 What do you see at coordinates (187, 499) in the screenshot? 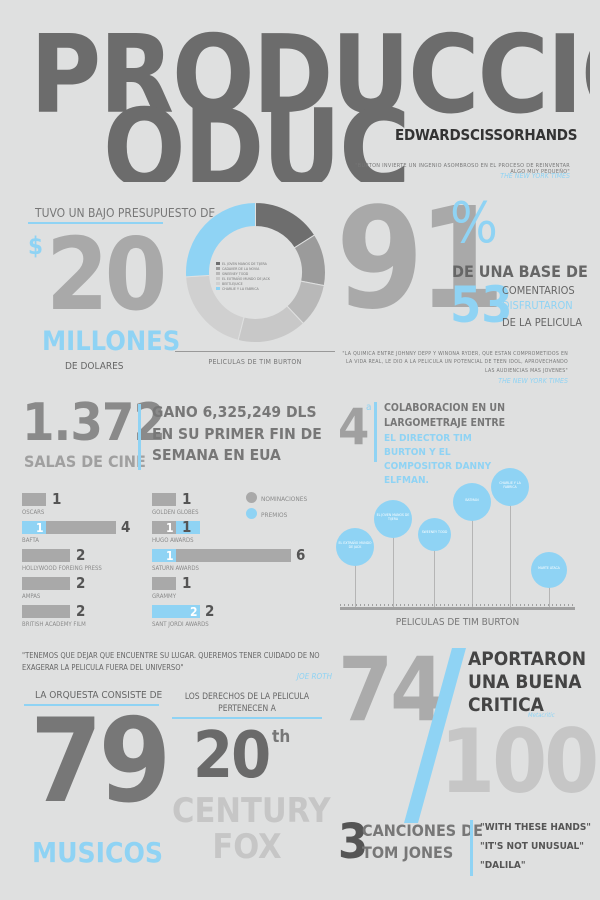
I see `value-globes-nominations: 1` at bounding box center [187, 499].